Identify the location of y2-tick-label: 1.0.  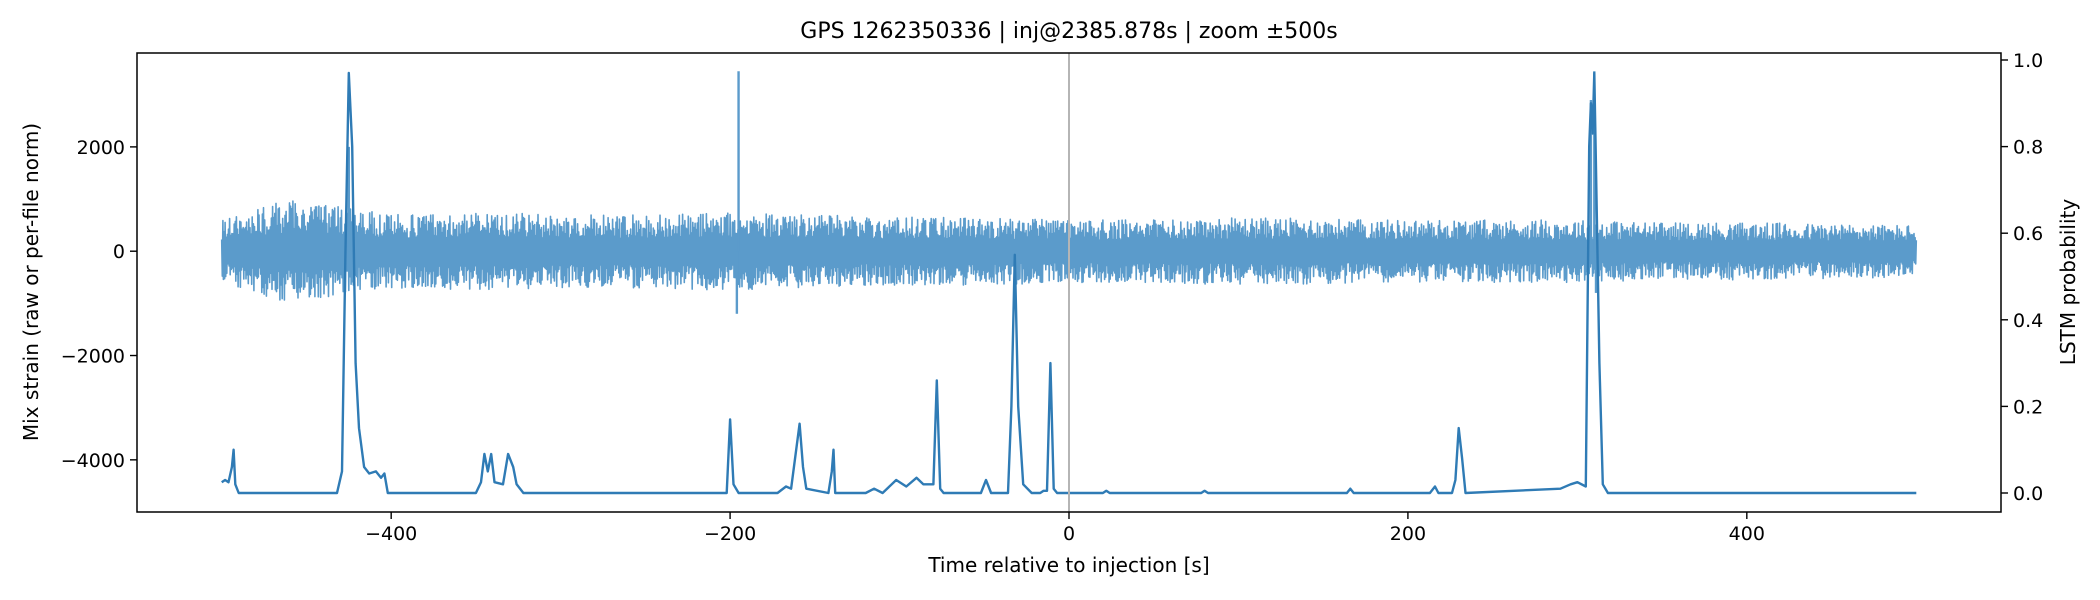
(2028, 61).